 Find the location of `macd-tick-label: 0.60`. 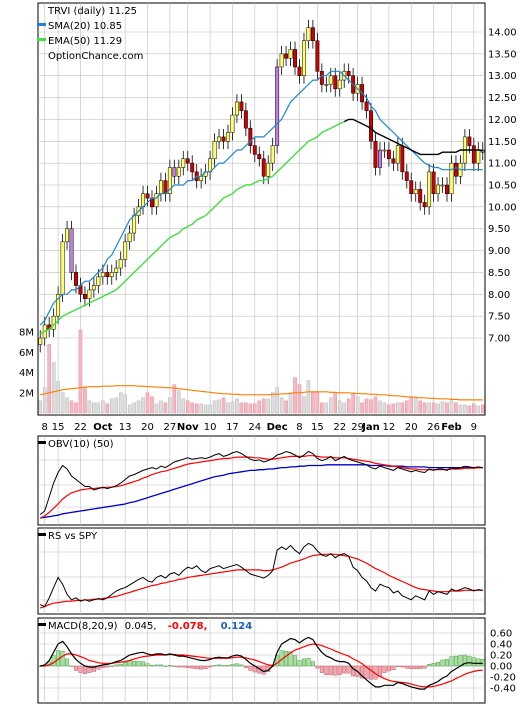

macd-tick-label: 0.60 is located at coordinates (501, 634).